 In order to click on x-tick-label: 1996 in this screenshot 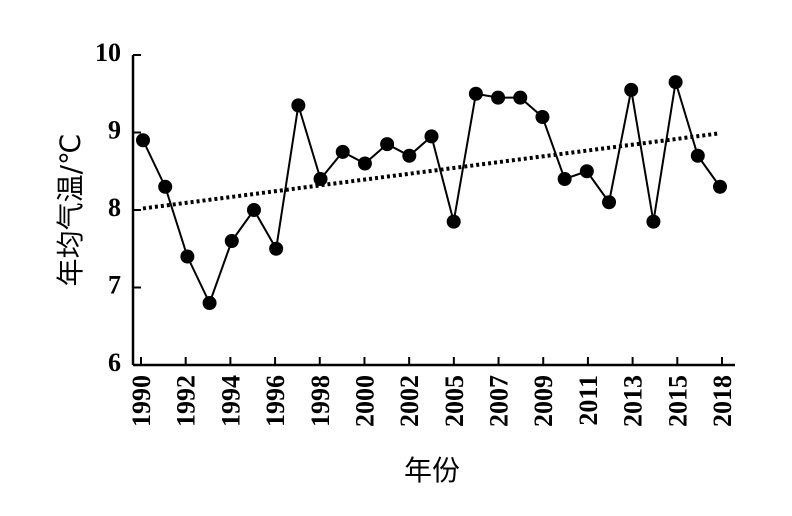, I will do `click(275, 401)`.